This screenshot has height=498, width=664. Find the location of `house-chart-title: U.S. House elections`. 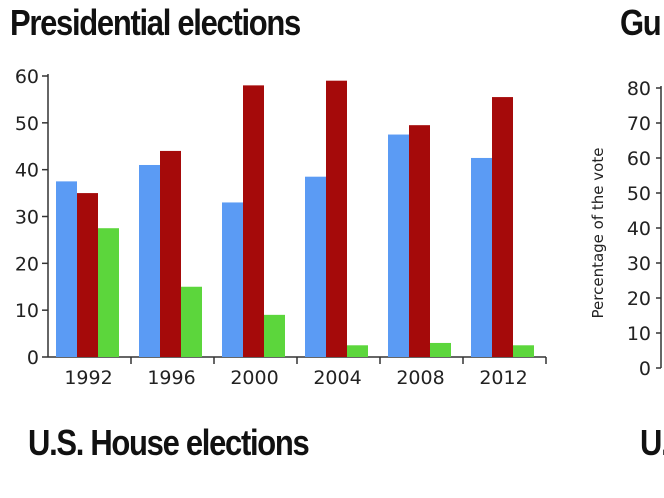

house-chart-title: U.S. House elections is located at coordinates (169, 442).